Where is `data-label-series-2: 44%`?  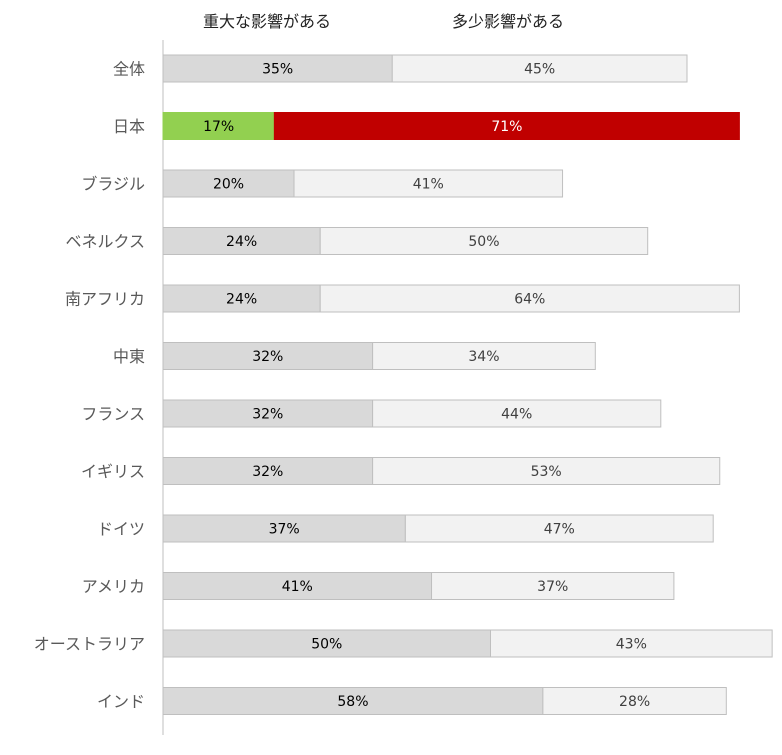
data-label-series-2: 44% is located at coordinates (516, 415).